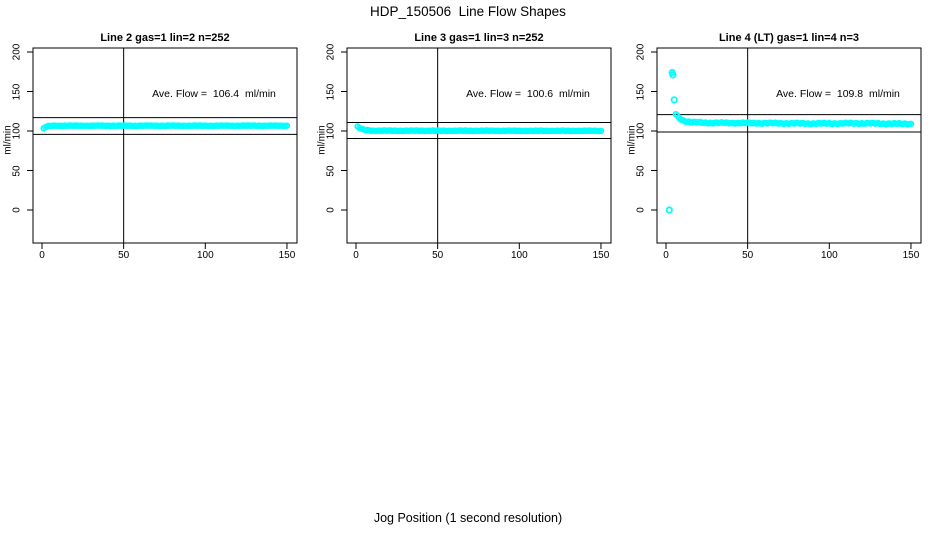  Describe the element at coordinates (789, 38) in the screenshot. I see `panel-title: Line 4 (LT) gas=1 lin=4 n=3` at that location.